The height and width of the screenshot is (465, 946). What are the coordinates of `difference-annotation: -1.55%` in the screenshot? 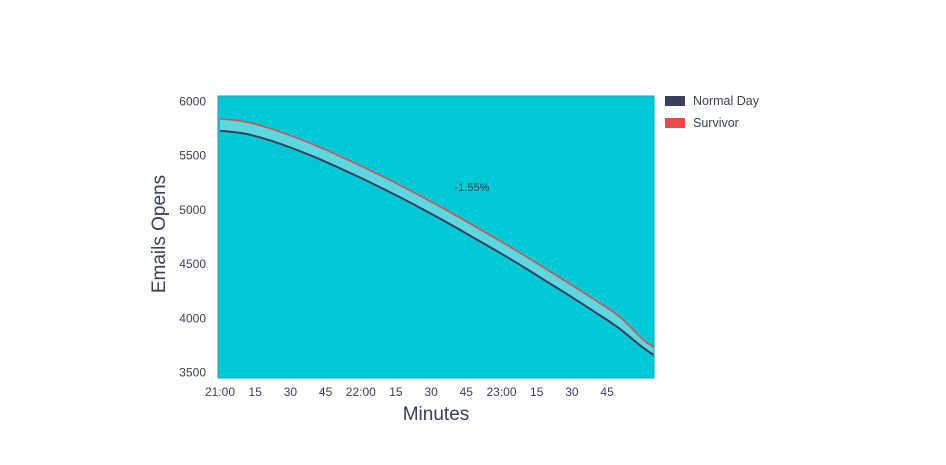 It's located at (472, 188).